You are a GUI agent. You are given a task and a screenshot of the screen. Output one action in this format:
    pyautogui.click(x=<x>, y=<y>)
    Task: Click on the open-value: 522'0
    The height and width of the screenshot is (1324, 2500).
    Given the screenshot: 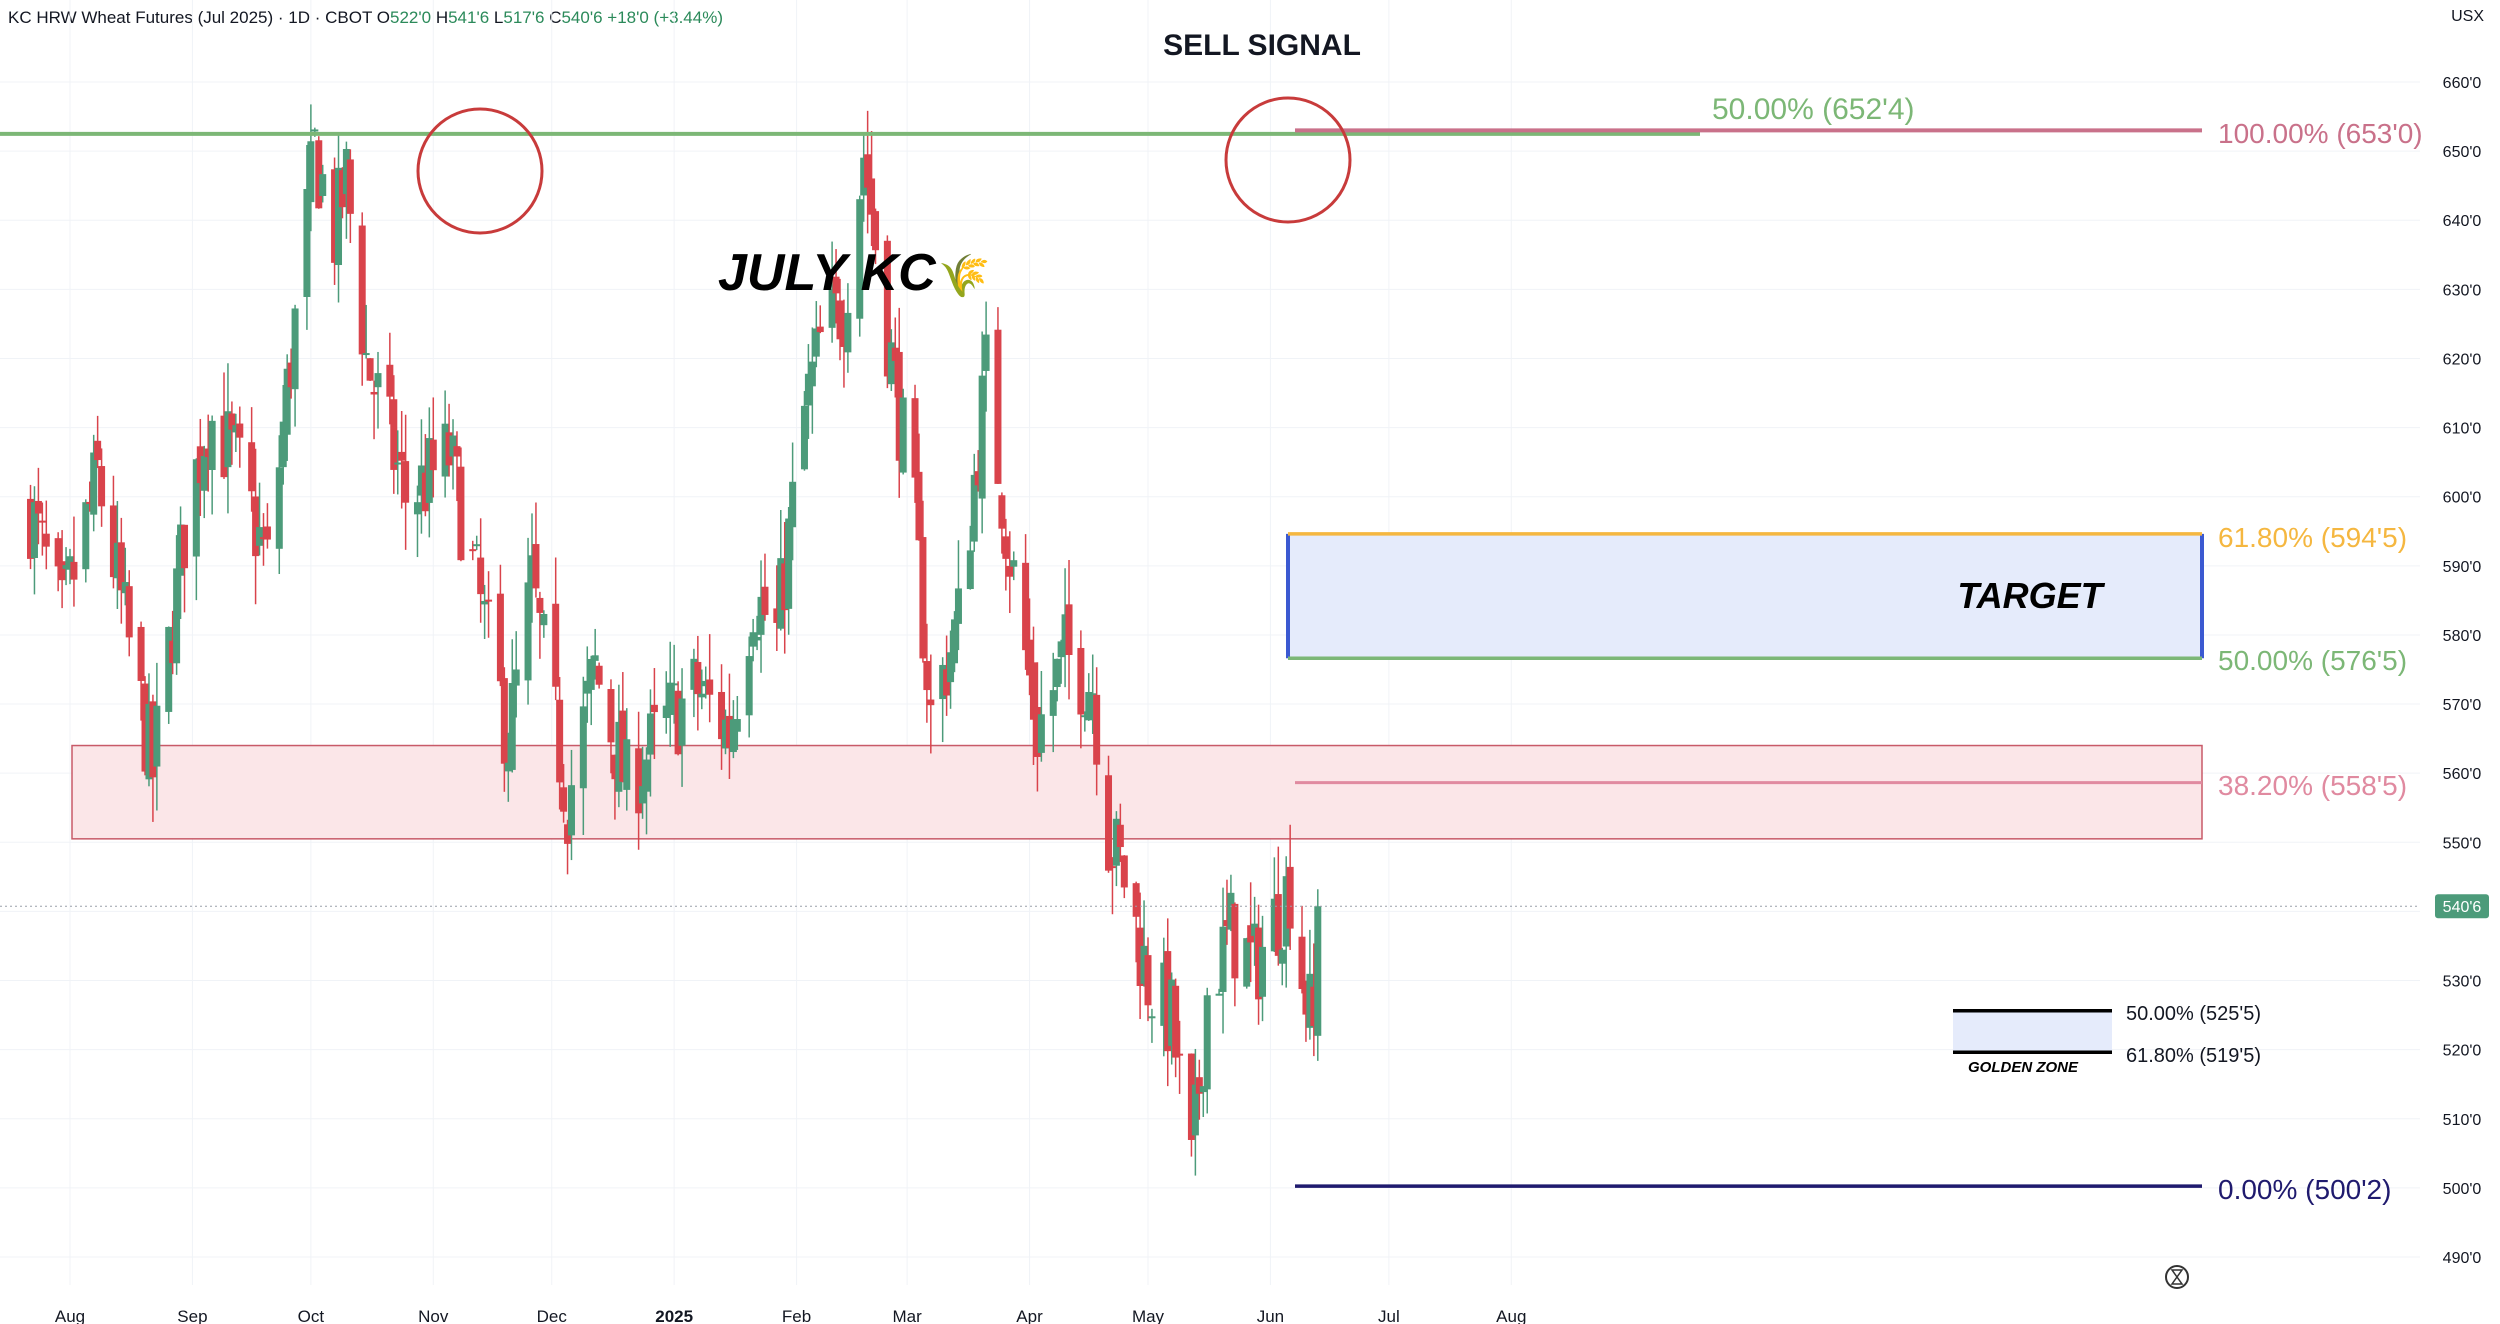 What is the action you would take?
    pyautogui.click(x=411, y=17)
    